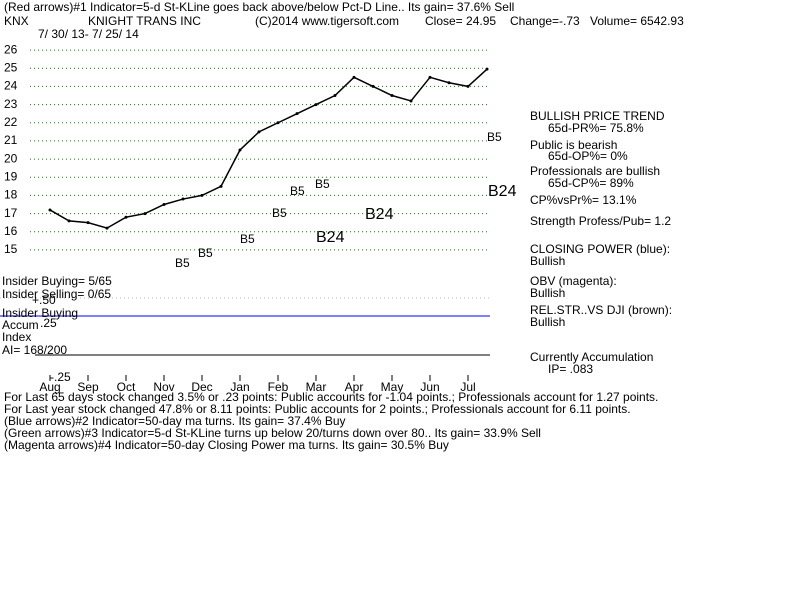 The height and width of the screenshot is (600, 800). I want to click on close: Close= 24.95, so click(460, 21).